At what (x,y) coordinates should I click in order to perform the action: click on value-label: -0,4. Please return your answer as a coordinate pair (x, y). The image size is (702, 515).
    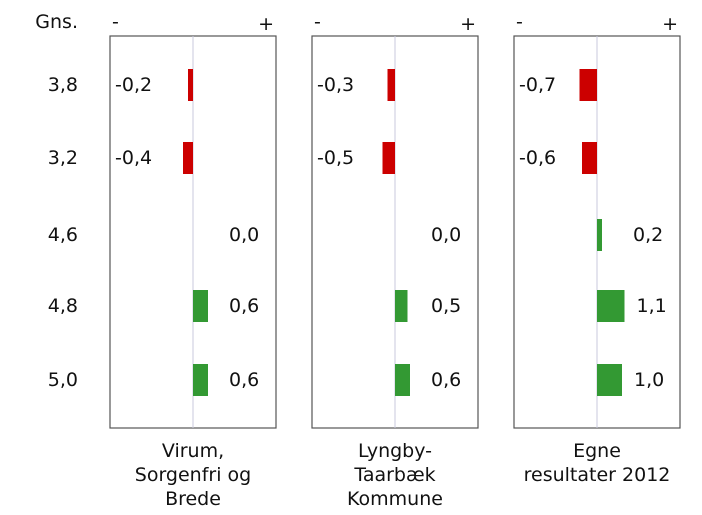
    Looking at the image, I should click on (133, 158).